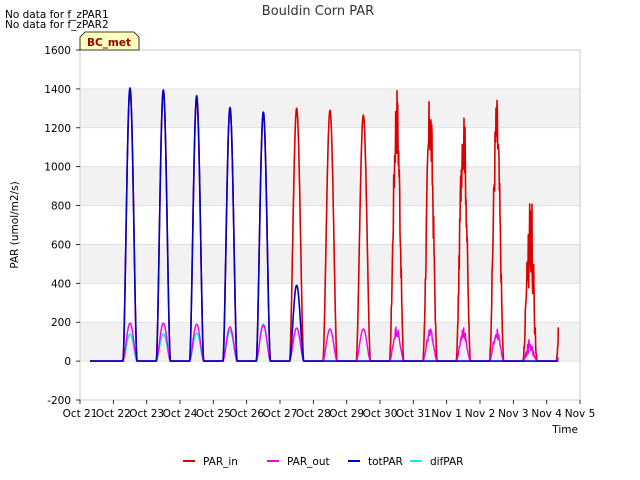 The height and width of the screenshot is (480, 640). Describe the element at coordinates (146, 414) in the screenshot. I see `x-tick-label: Oct 23` at that location.